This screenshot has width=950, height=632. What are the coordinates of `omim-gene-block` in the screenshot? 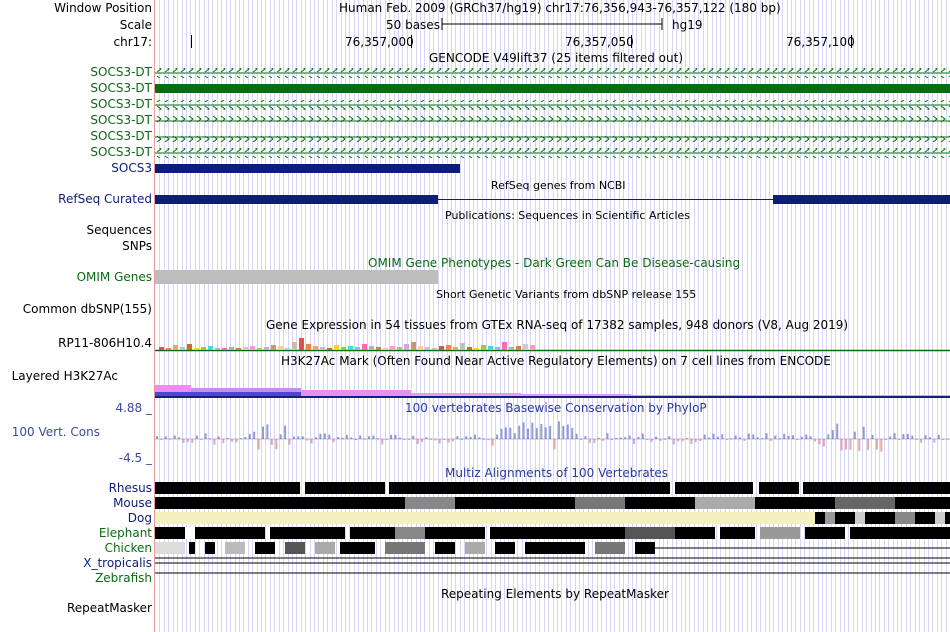 It's located at (296, 277).